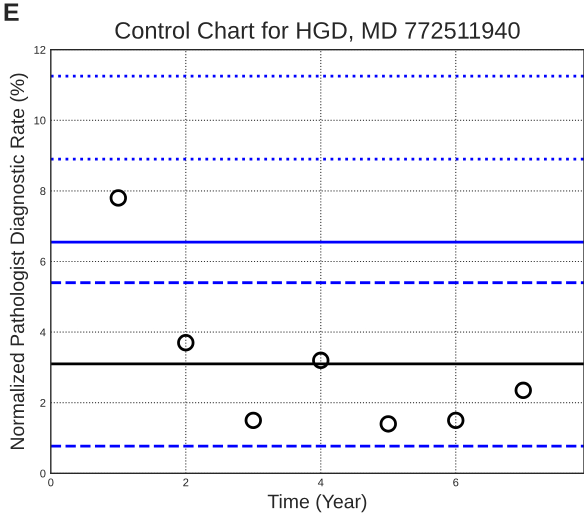 This screenshot has height=523, width=584. What do you see at coordinates (43, 332) in the screenshot?
I see `y-tick-label: 4` at bounding box center [43, 332].